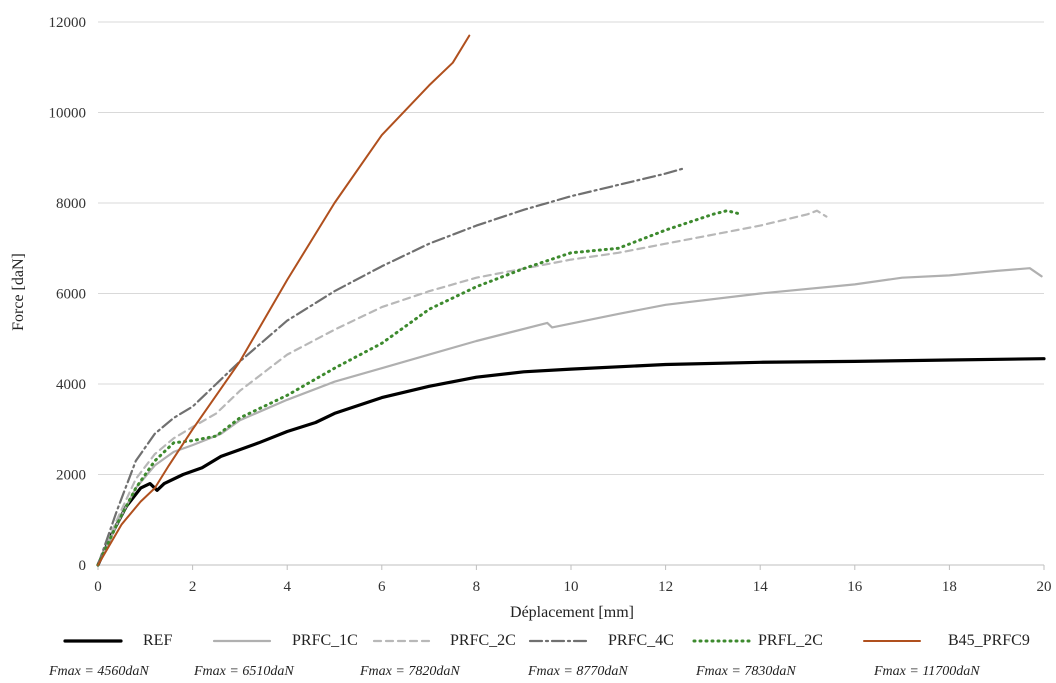 Image resolution: width=1056 pixels, height=683 pixels. I want to click on y-tick-label: 2000, so click(71, 476).